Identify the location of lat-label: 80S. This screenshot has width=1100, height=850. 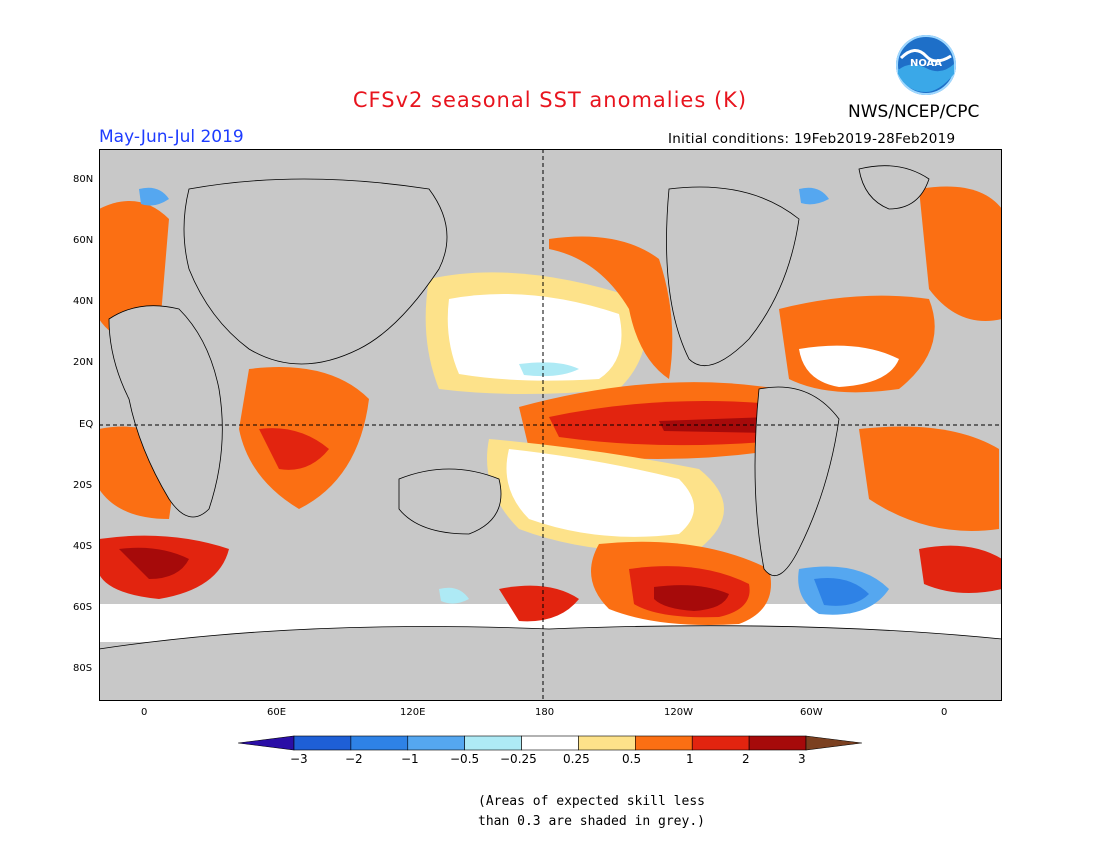
(83, 668).